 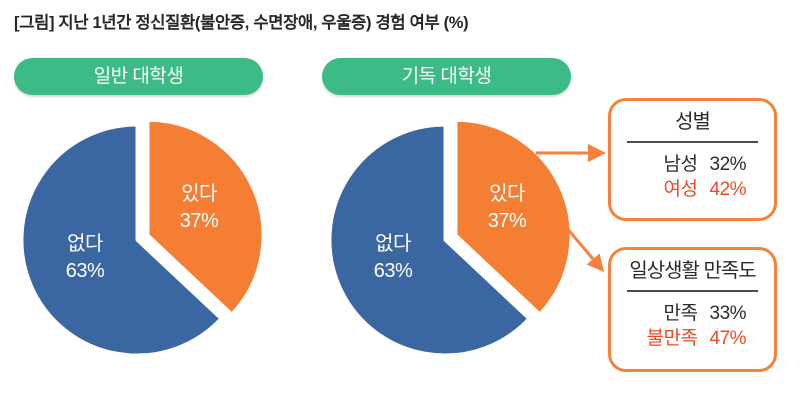 What do you see at coordinates (672, 338) in the screenshot?
I see `row-label: 불만족` at bounding box center [672, 338].